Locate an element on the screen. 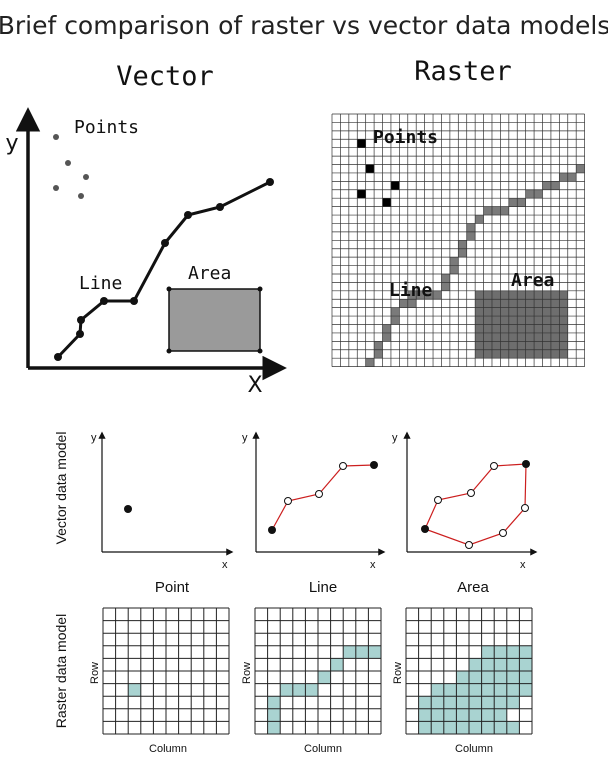  raster-area-label: Area is located at coordinates (532, 280).